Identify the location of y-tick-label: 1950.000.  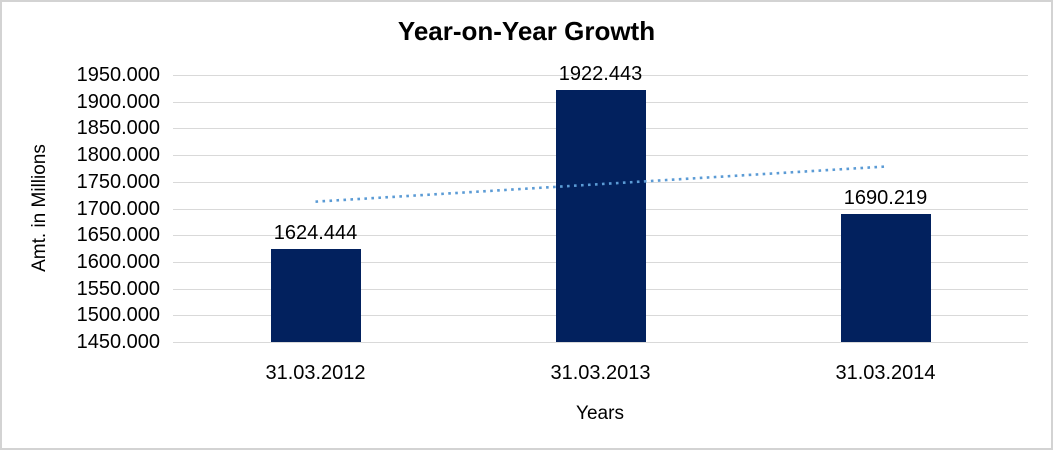
(118, 75).